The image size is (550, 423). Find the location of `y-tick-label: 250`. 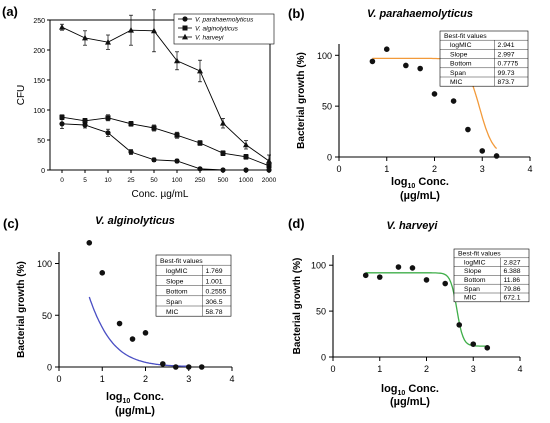

y-tick-label: 250 is located at coordinates (39, 21).